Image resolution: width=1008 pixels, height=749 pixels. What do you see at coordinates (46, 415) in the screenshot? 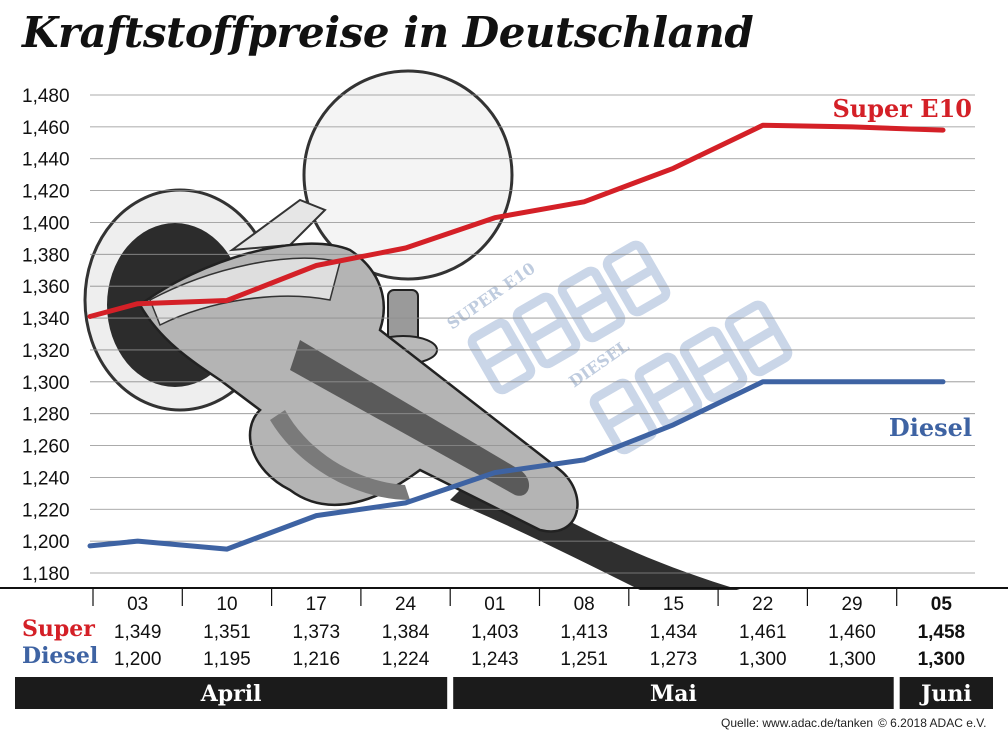
I see `y-tick-label: 1,280` at bounding box center [46, 415].